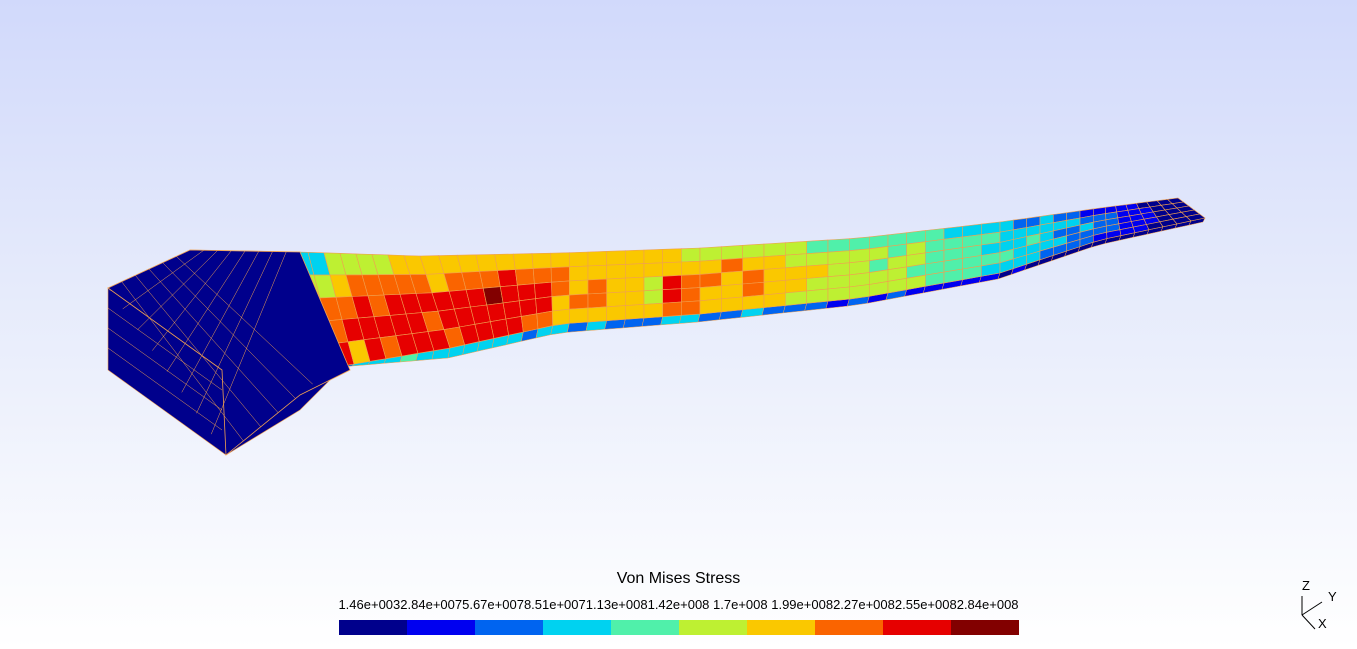 The height and width of the screenshot is (649, 1357). I want to click on side-cell, so click(577, 327).